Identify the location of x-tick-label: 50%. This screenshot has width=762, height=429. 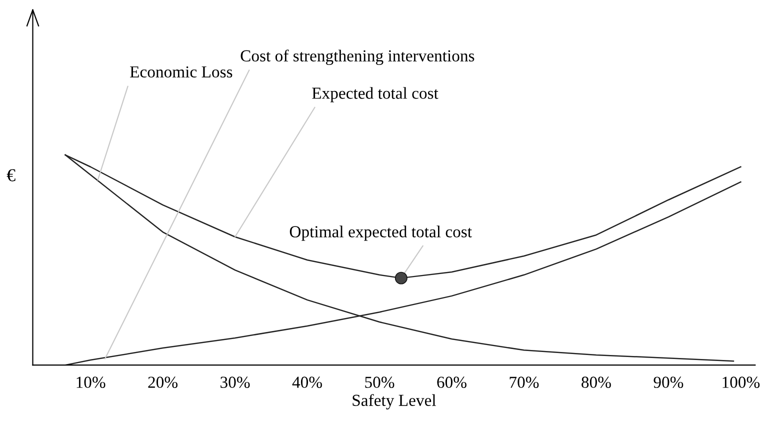
(379, 382).